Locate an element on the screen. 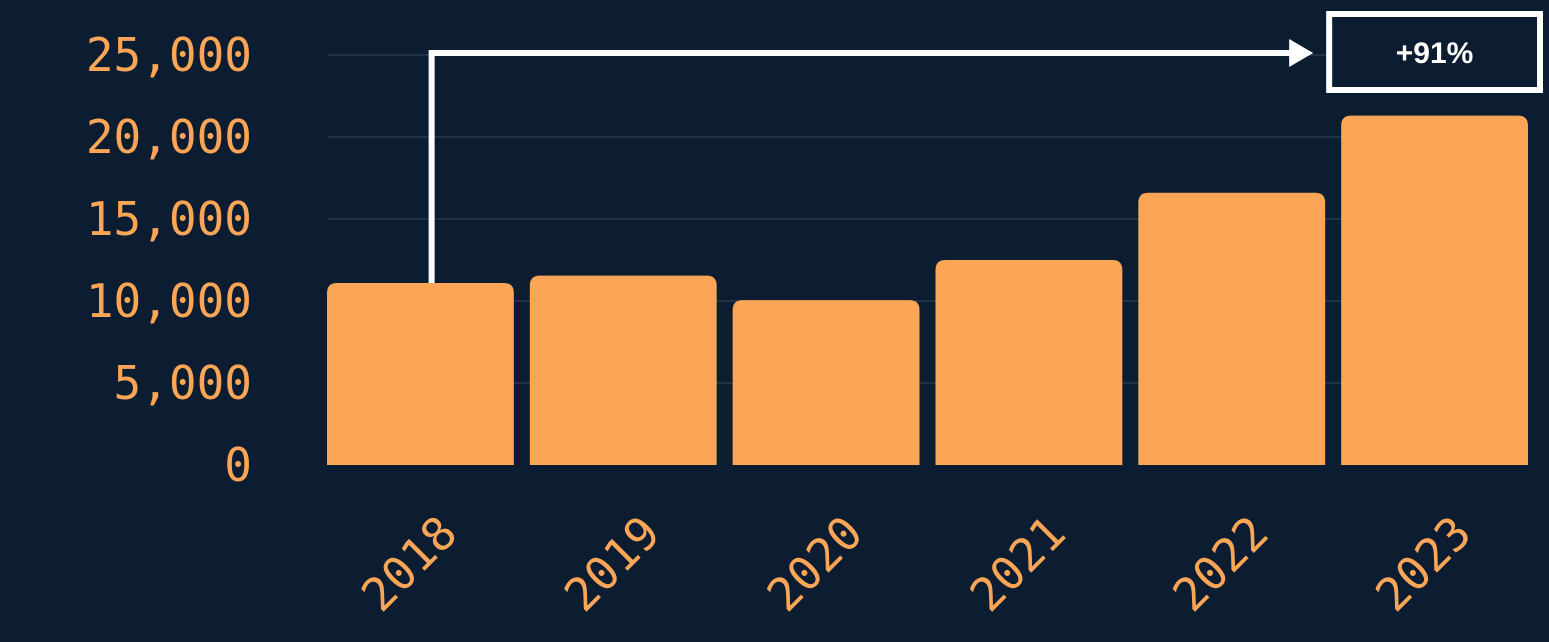  bar-2019 is located at coordinates (623, 370).